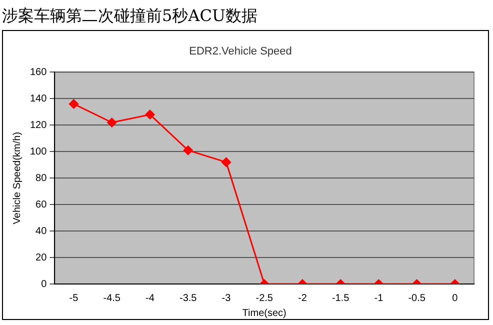 The image size is (493, 325). What do you see at coordinates (264, 313) in the screenshot?
I see `x-axis-title: Time(sec)` at bounding box center [264, 313].